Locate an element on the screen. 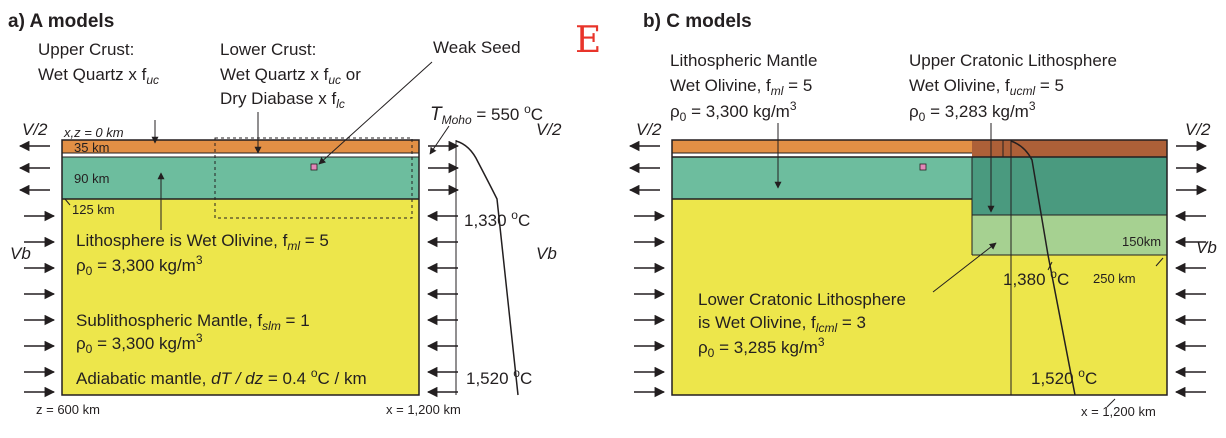 The height and width of the screenshot is (438, 1226). temp-1520-label-b: 1,520 oC is located at coordinates (1064, 377).